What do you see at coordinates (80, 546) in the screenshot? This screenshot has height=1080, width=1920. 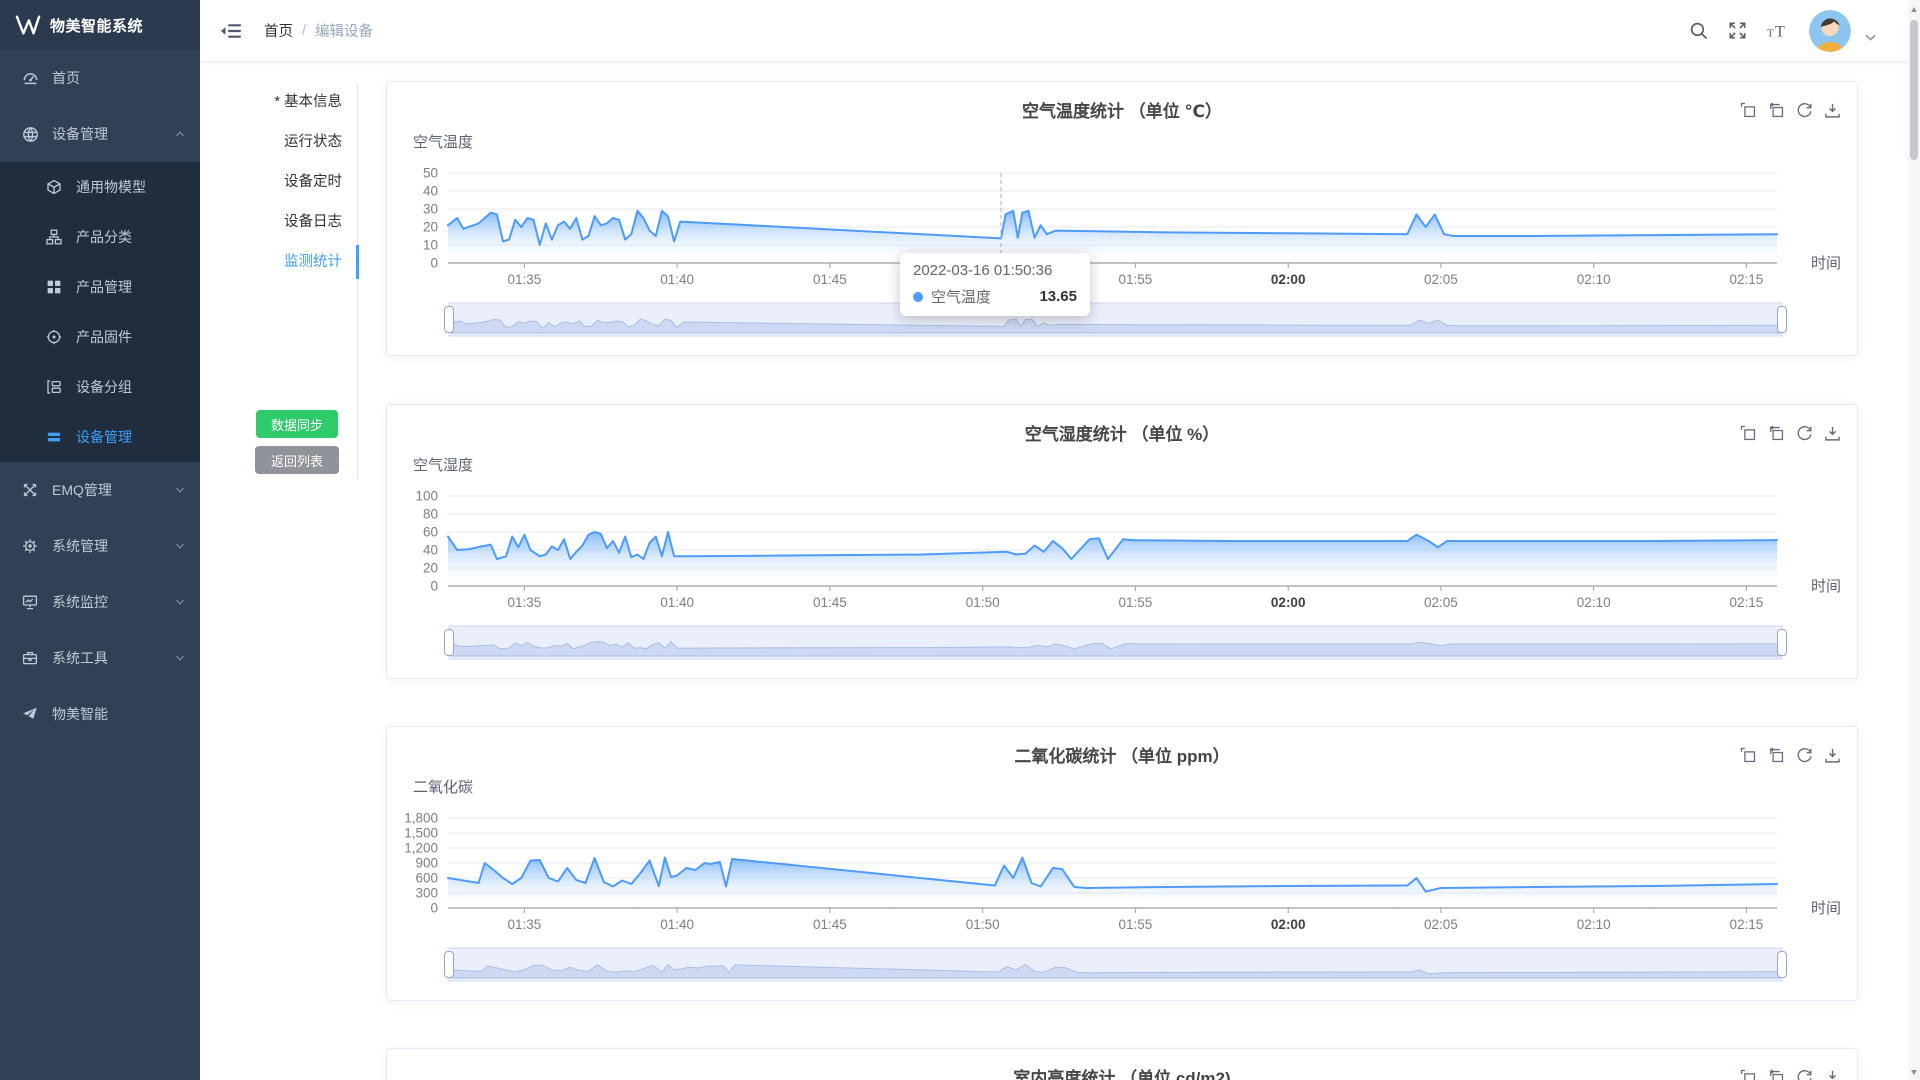 I see `sidebar-item-label: 系统管理` at bounding box center [80, 546].